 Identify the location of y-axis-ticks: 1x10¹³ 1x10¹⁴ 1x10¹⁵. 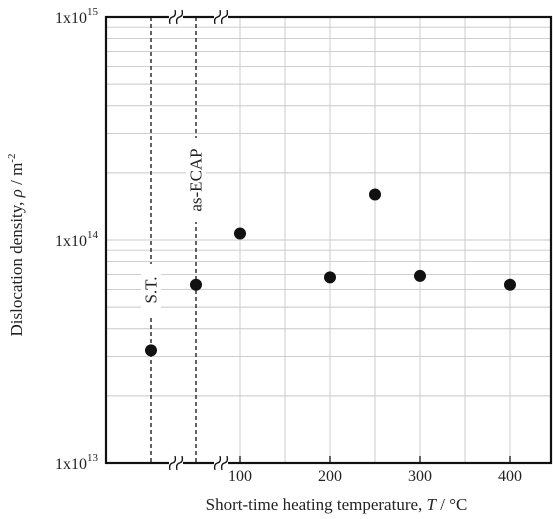
(77, 239).